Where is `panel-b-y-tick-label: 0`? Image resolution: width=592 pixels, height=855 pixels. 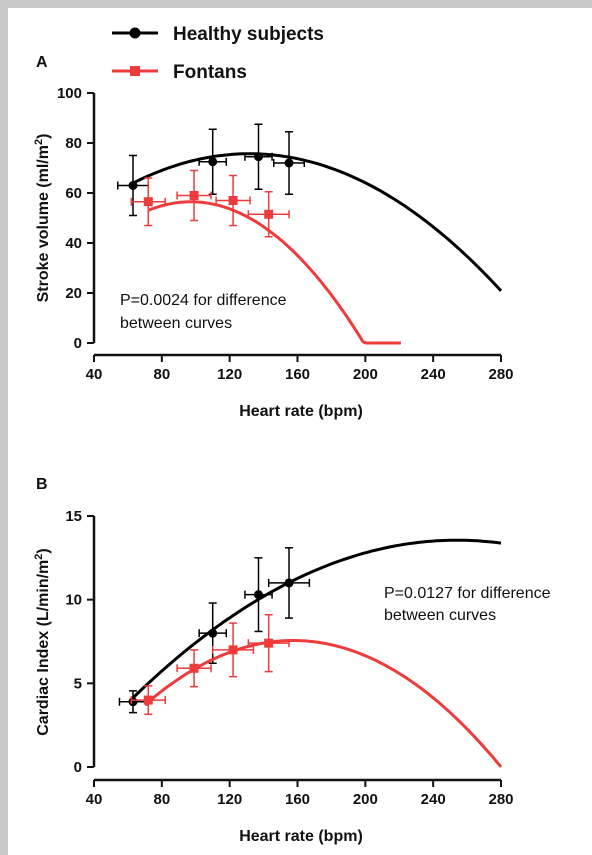 panel-b-y-tick-label: 0 is located at coordinates (78, 767).